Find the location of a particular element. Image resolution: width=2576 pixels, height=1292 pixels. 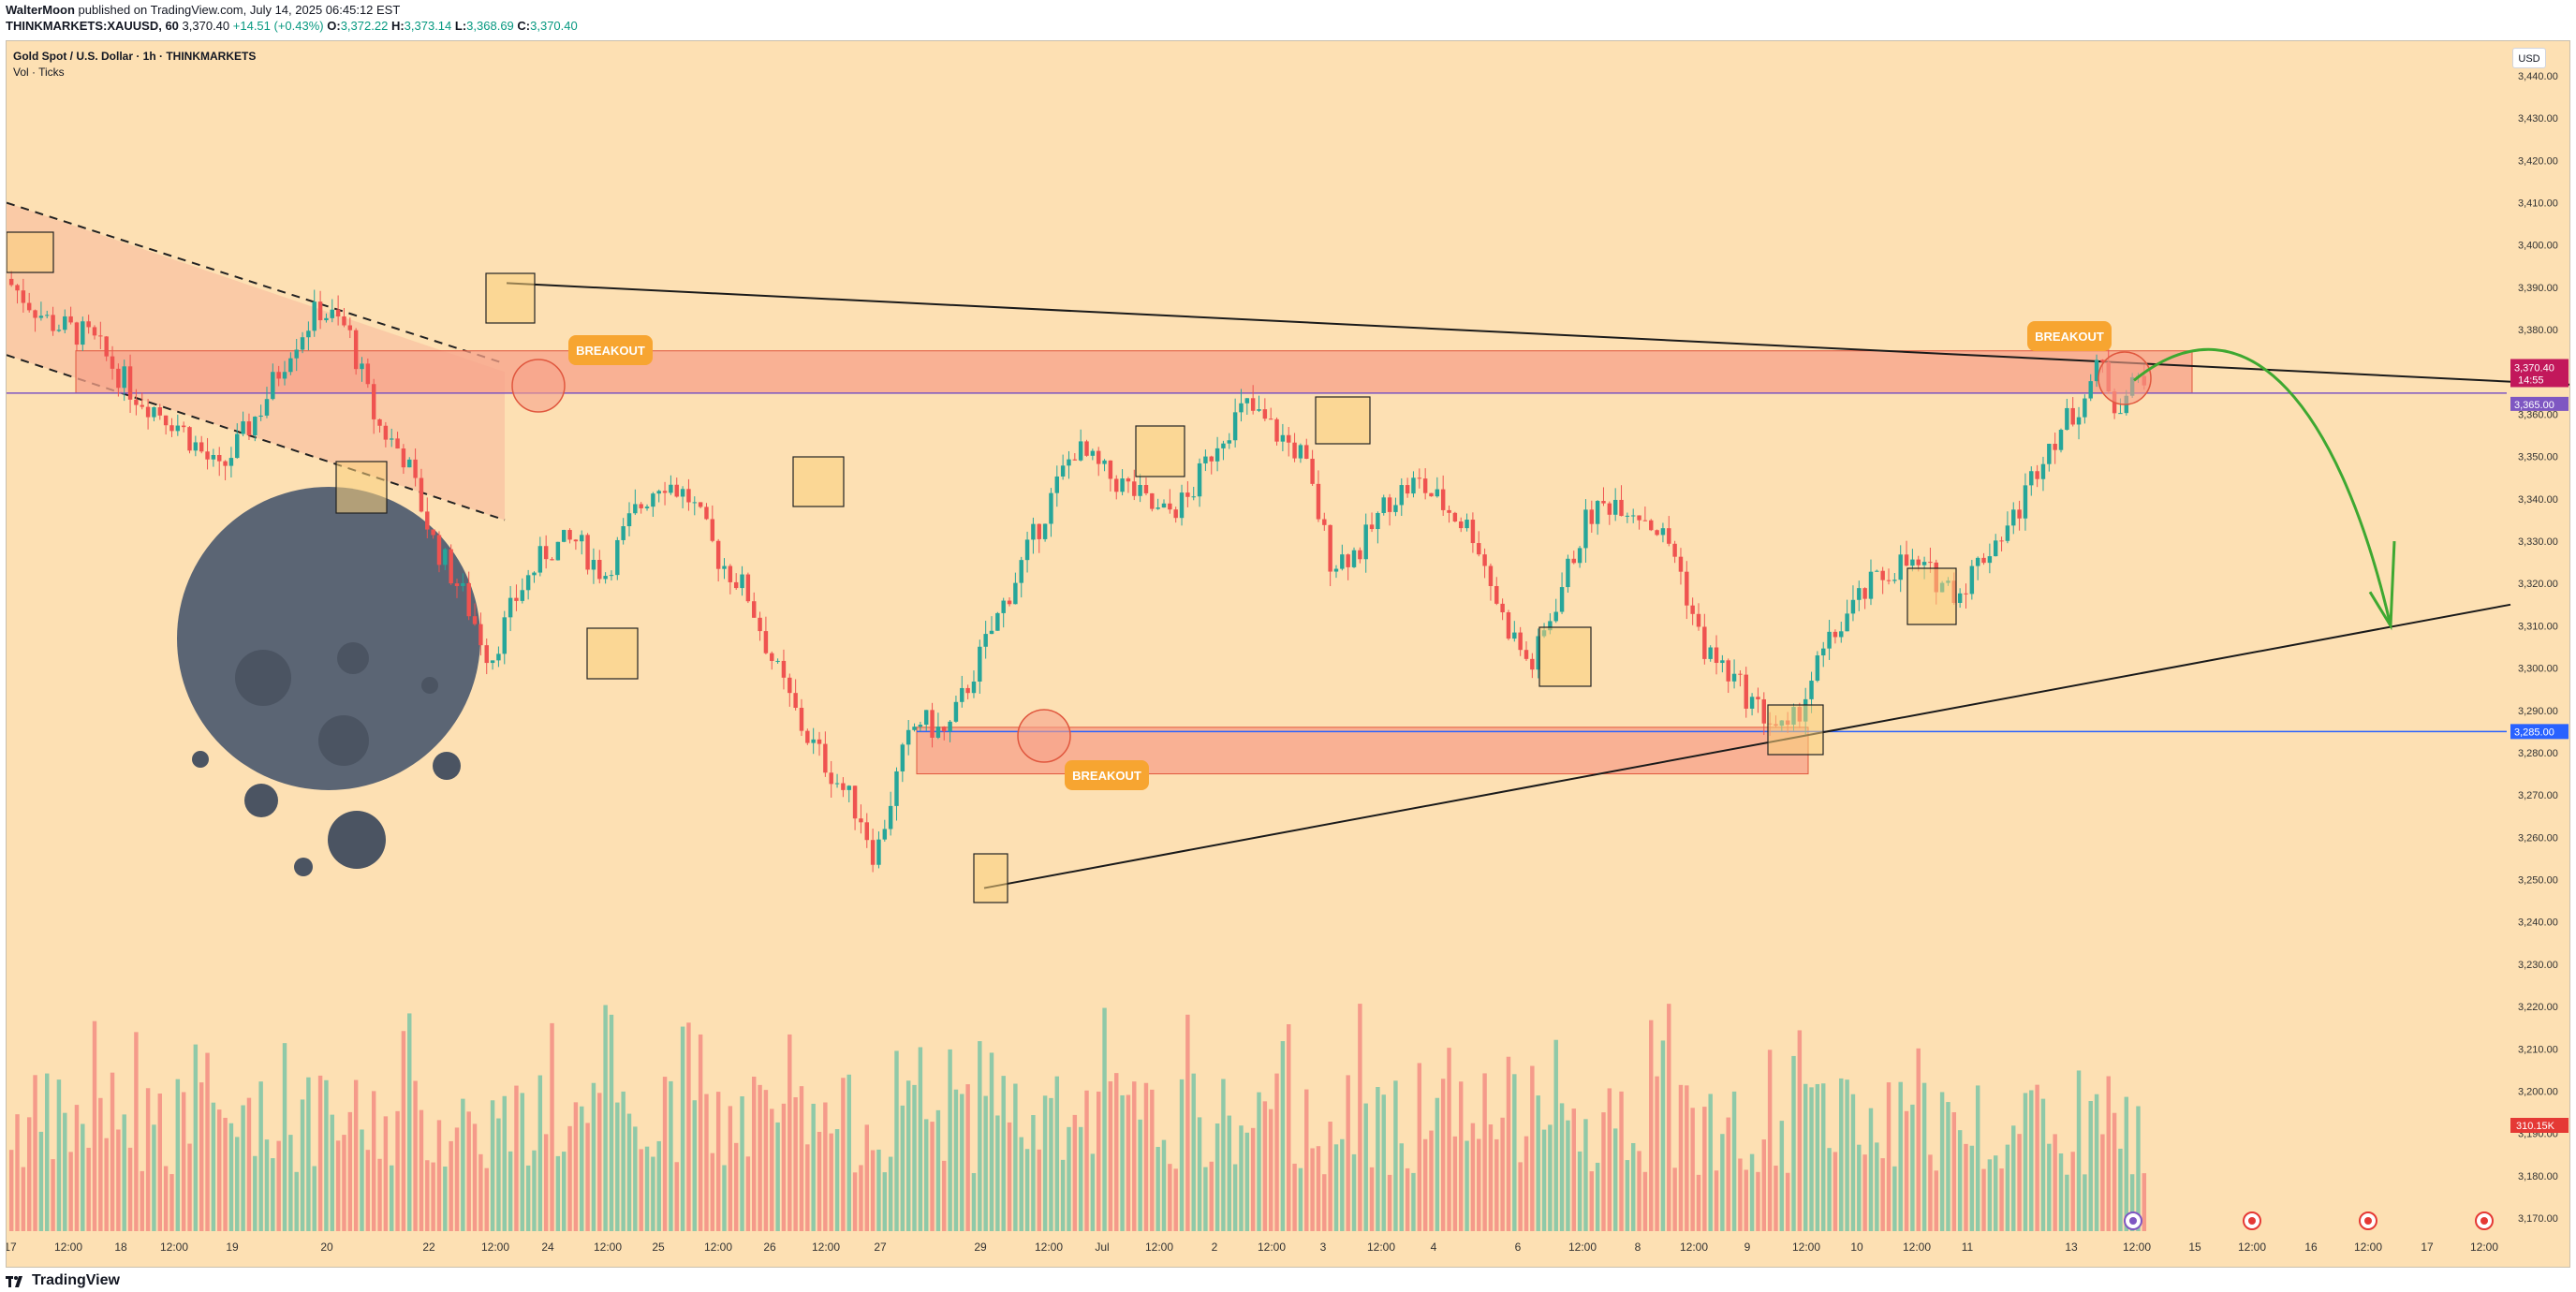

high-value: 3,373.14 is located at coordinates (428, 26).